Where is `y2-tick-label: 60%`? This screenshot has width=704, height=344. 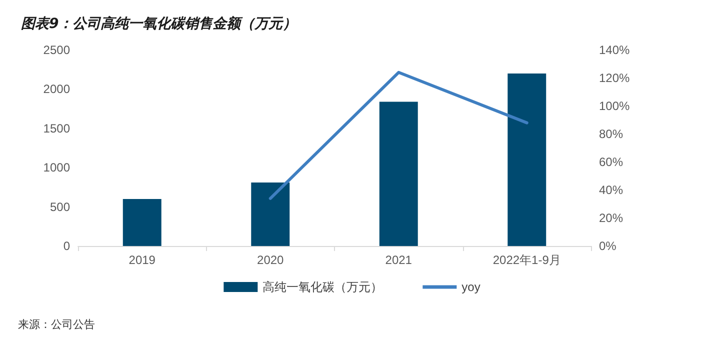 y2-tick-label: 60% is located at coordinates (611, 162).